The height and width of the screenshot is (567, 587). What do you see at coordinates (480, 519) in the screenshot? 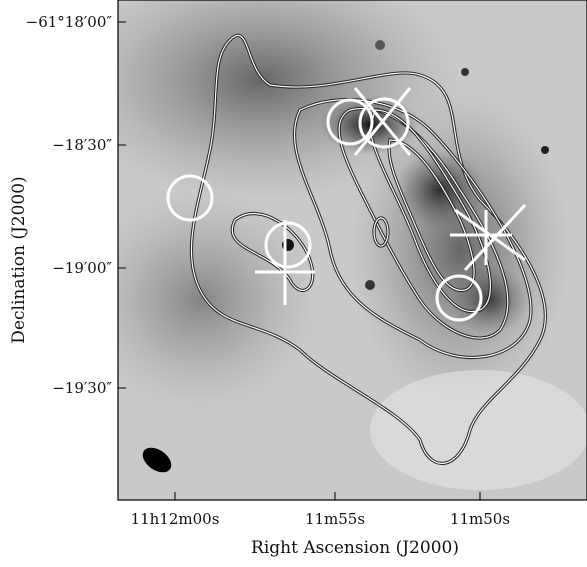
I see `x-tick-label: 11m50s` at bounding box center [480, 519].